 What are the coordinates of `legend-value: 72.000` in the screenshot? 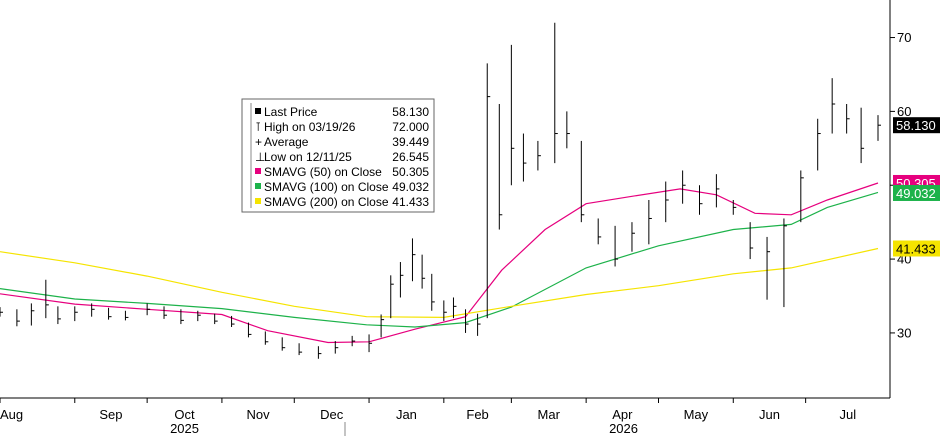 It's located at (410, 127).